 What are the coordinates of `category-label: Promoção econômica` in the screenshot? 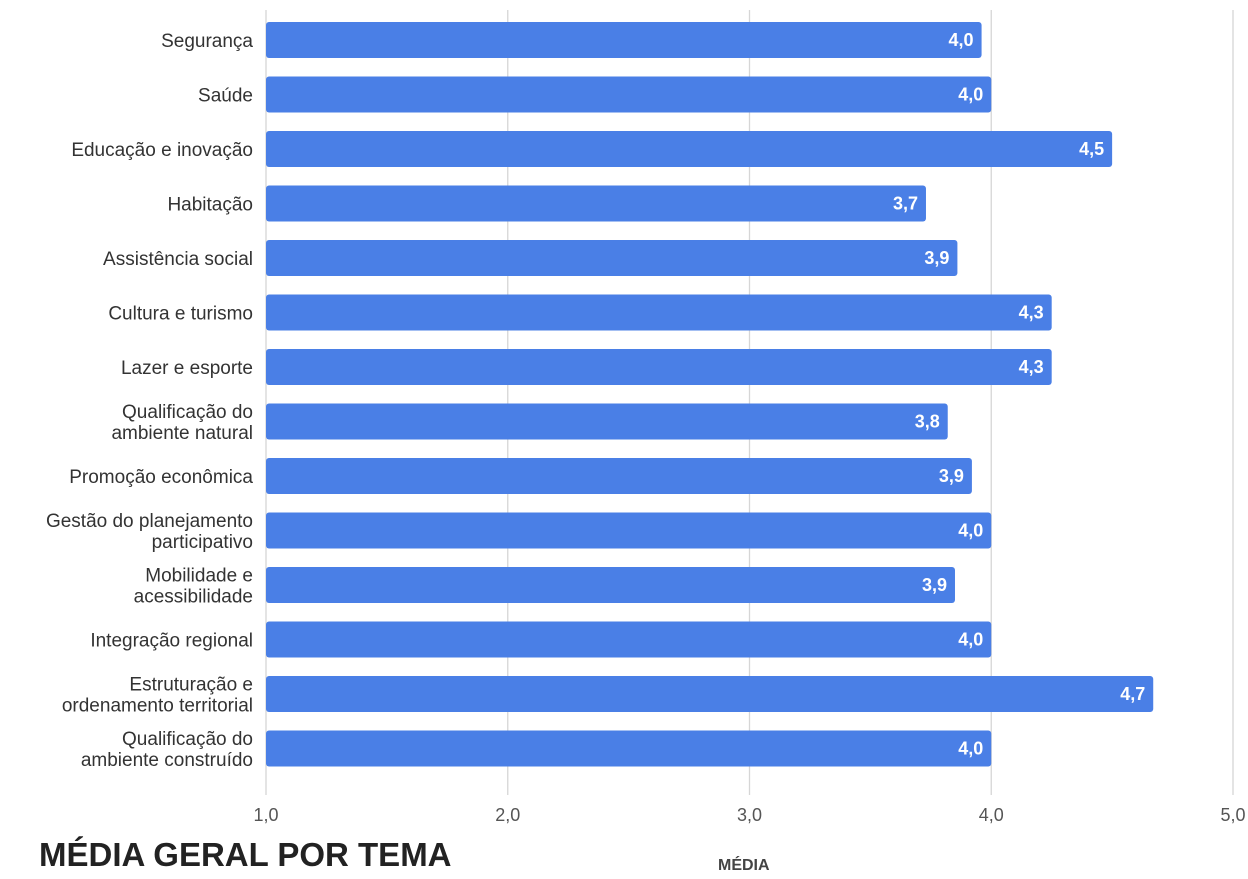 It's located at (161, 477).